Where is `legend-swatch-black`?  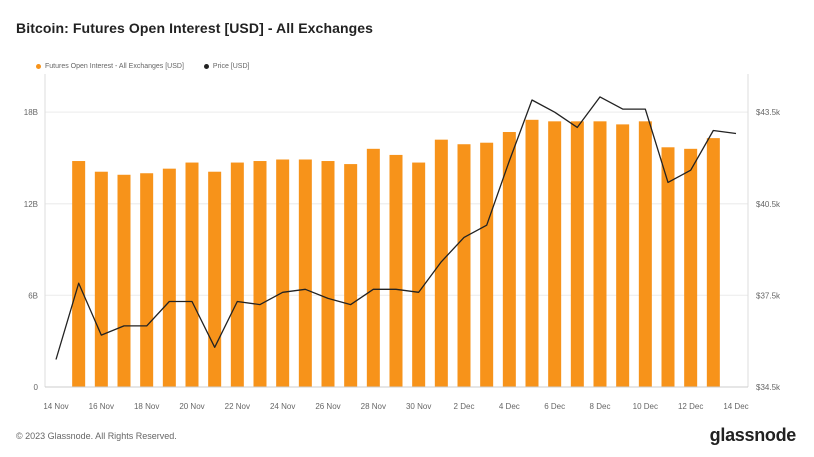
legend-swatch-black is located at coordinates (206, 66).